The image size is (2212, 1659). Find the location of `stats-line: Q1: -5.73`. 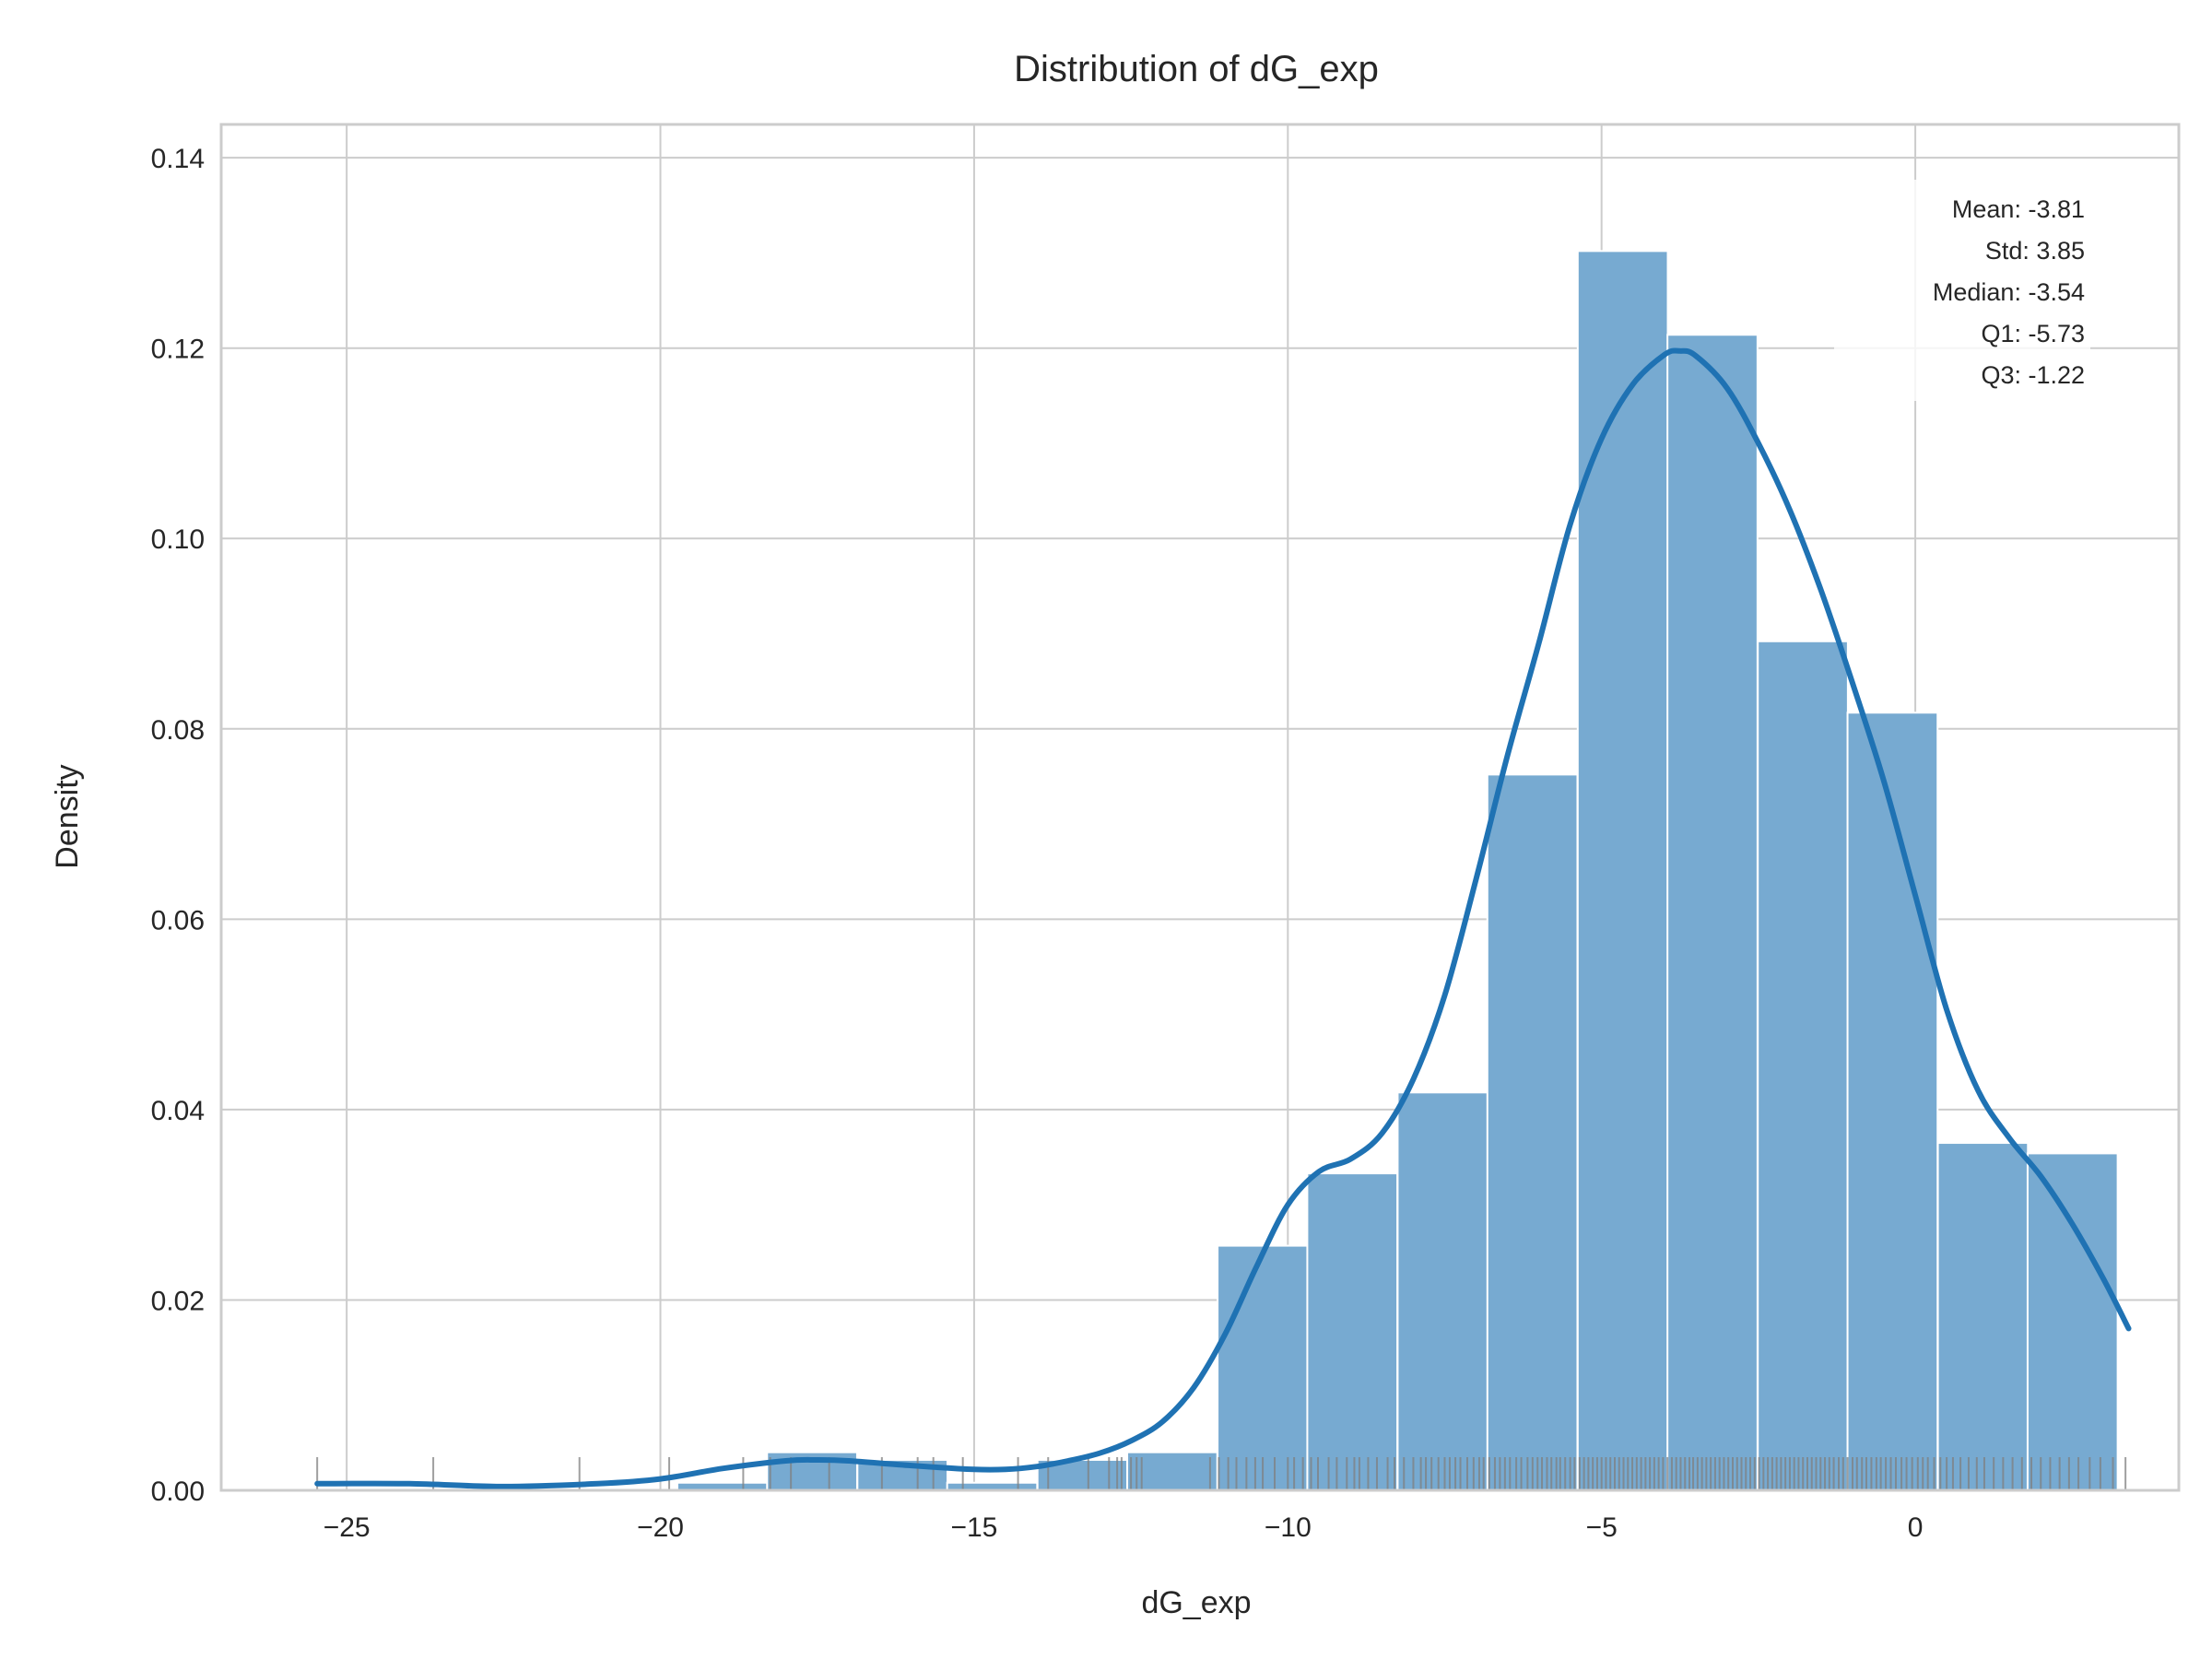

stats-line: Q1: -5.73 is located at coordinates (2033, 333).